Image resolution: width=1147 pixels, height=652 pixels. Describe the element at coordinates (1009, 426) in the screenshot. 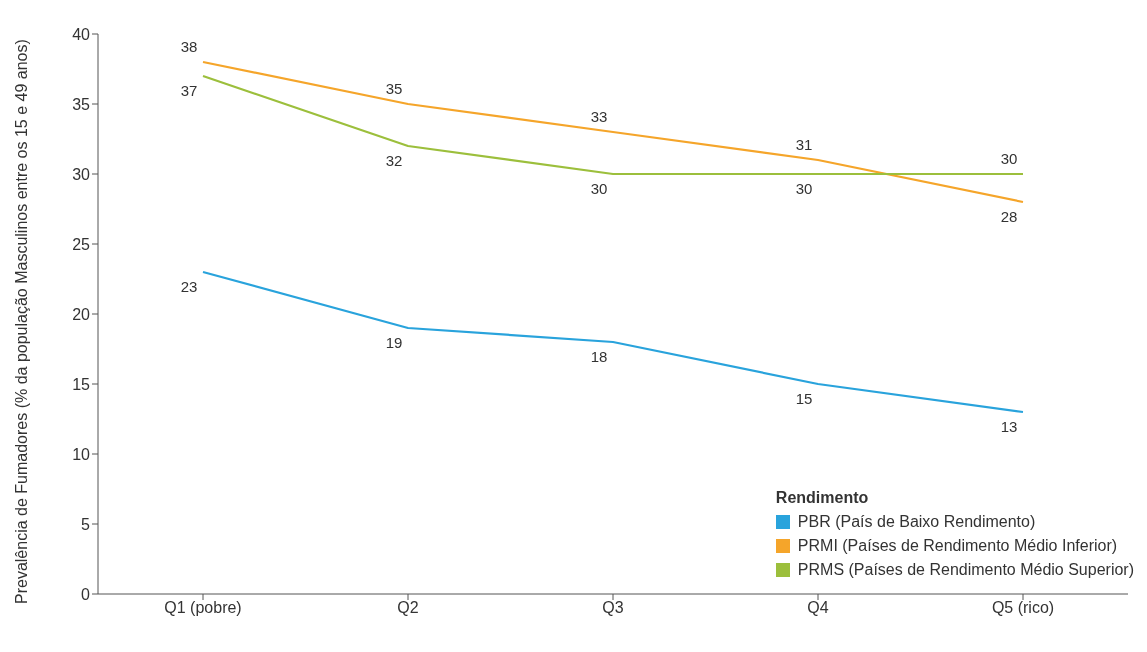

I see `data-label: 13` at that location.